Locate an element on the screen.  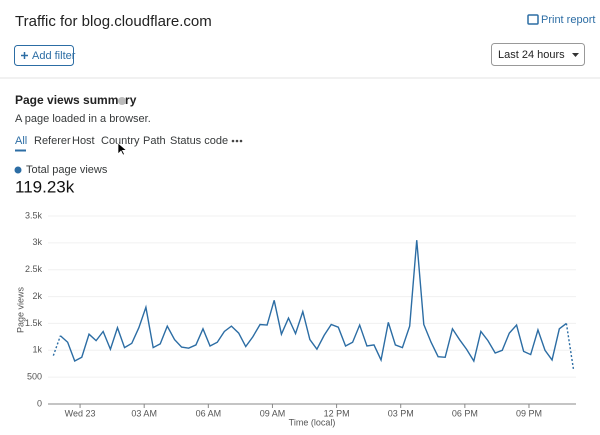
button-frame is located at coordinates (44, 55).